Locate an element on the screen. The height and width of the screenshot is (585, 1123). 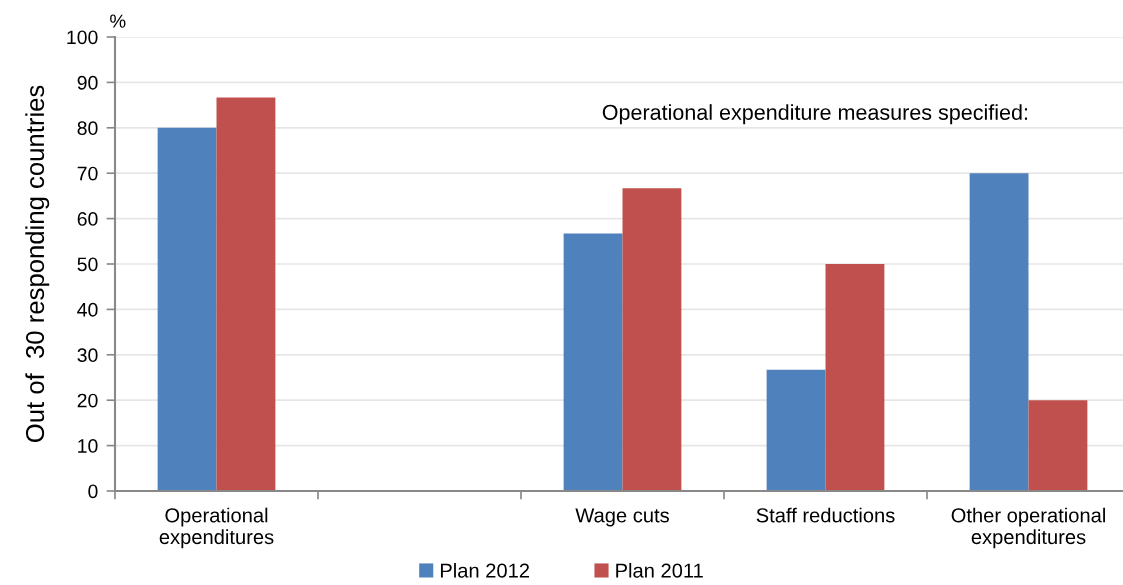
legend-label: Plan 2012 is located at coordinates (485, 570).